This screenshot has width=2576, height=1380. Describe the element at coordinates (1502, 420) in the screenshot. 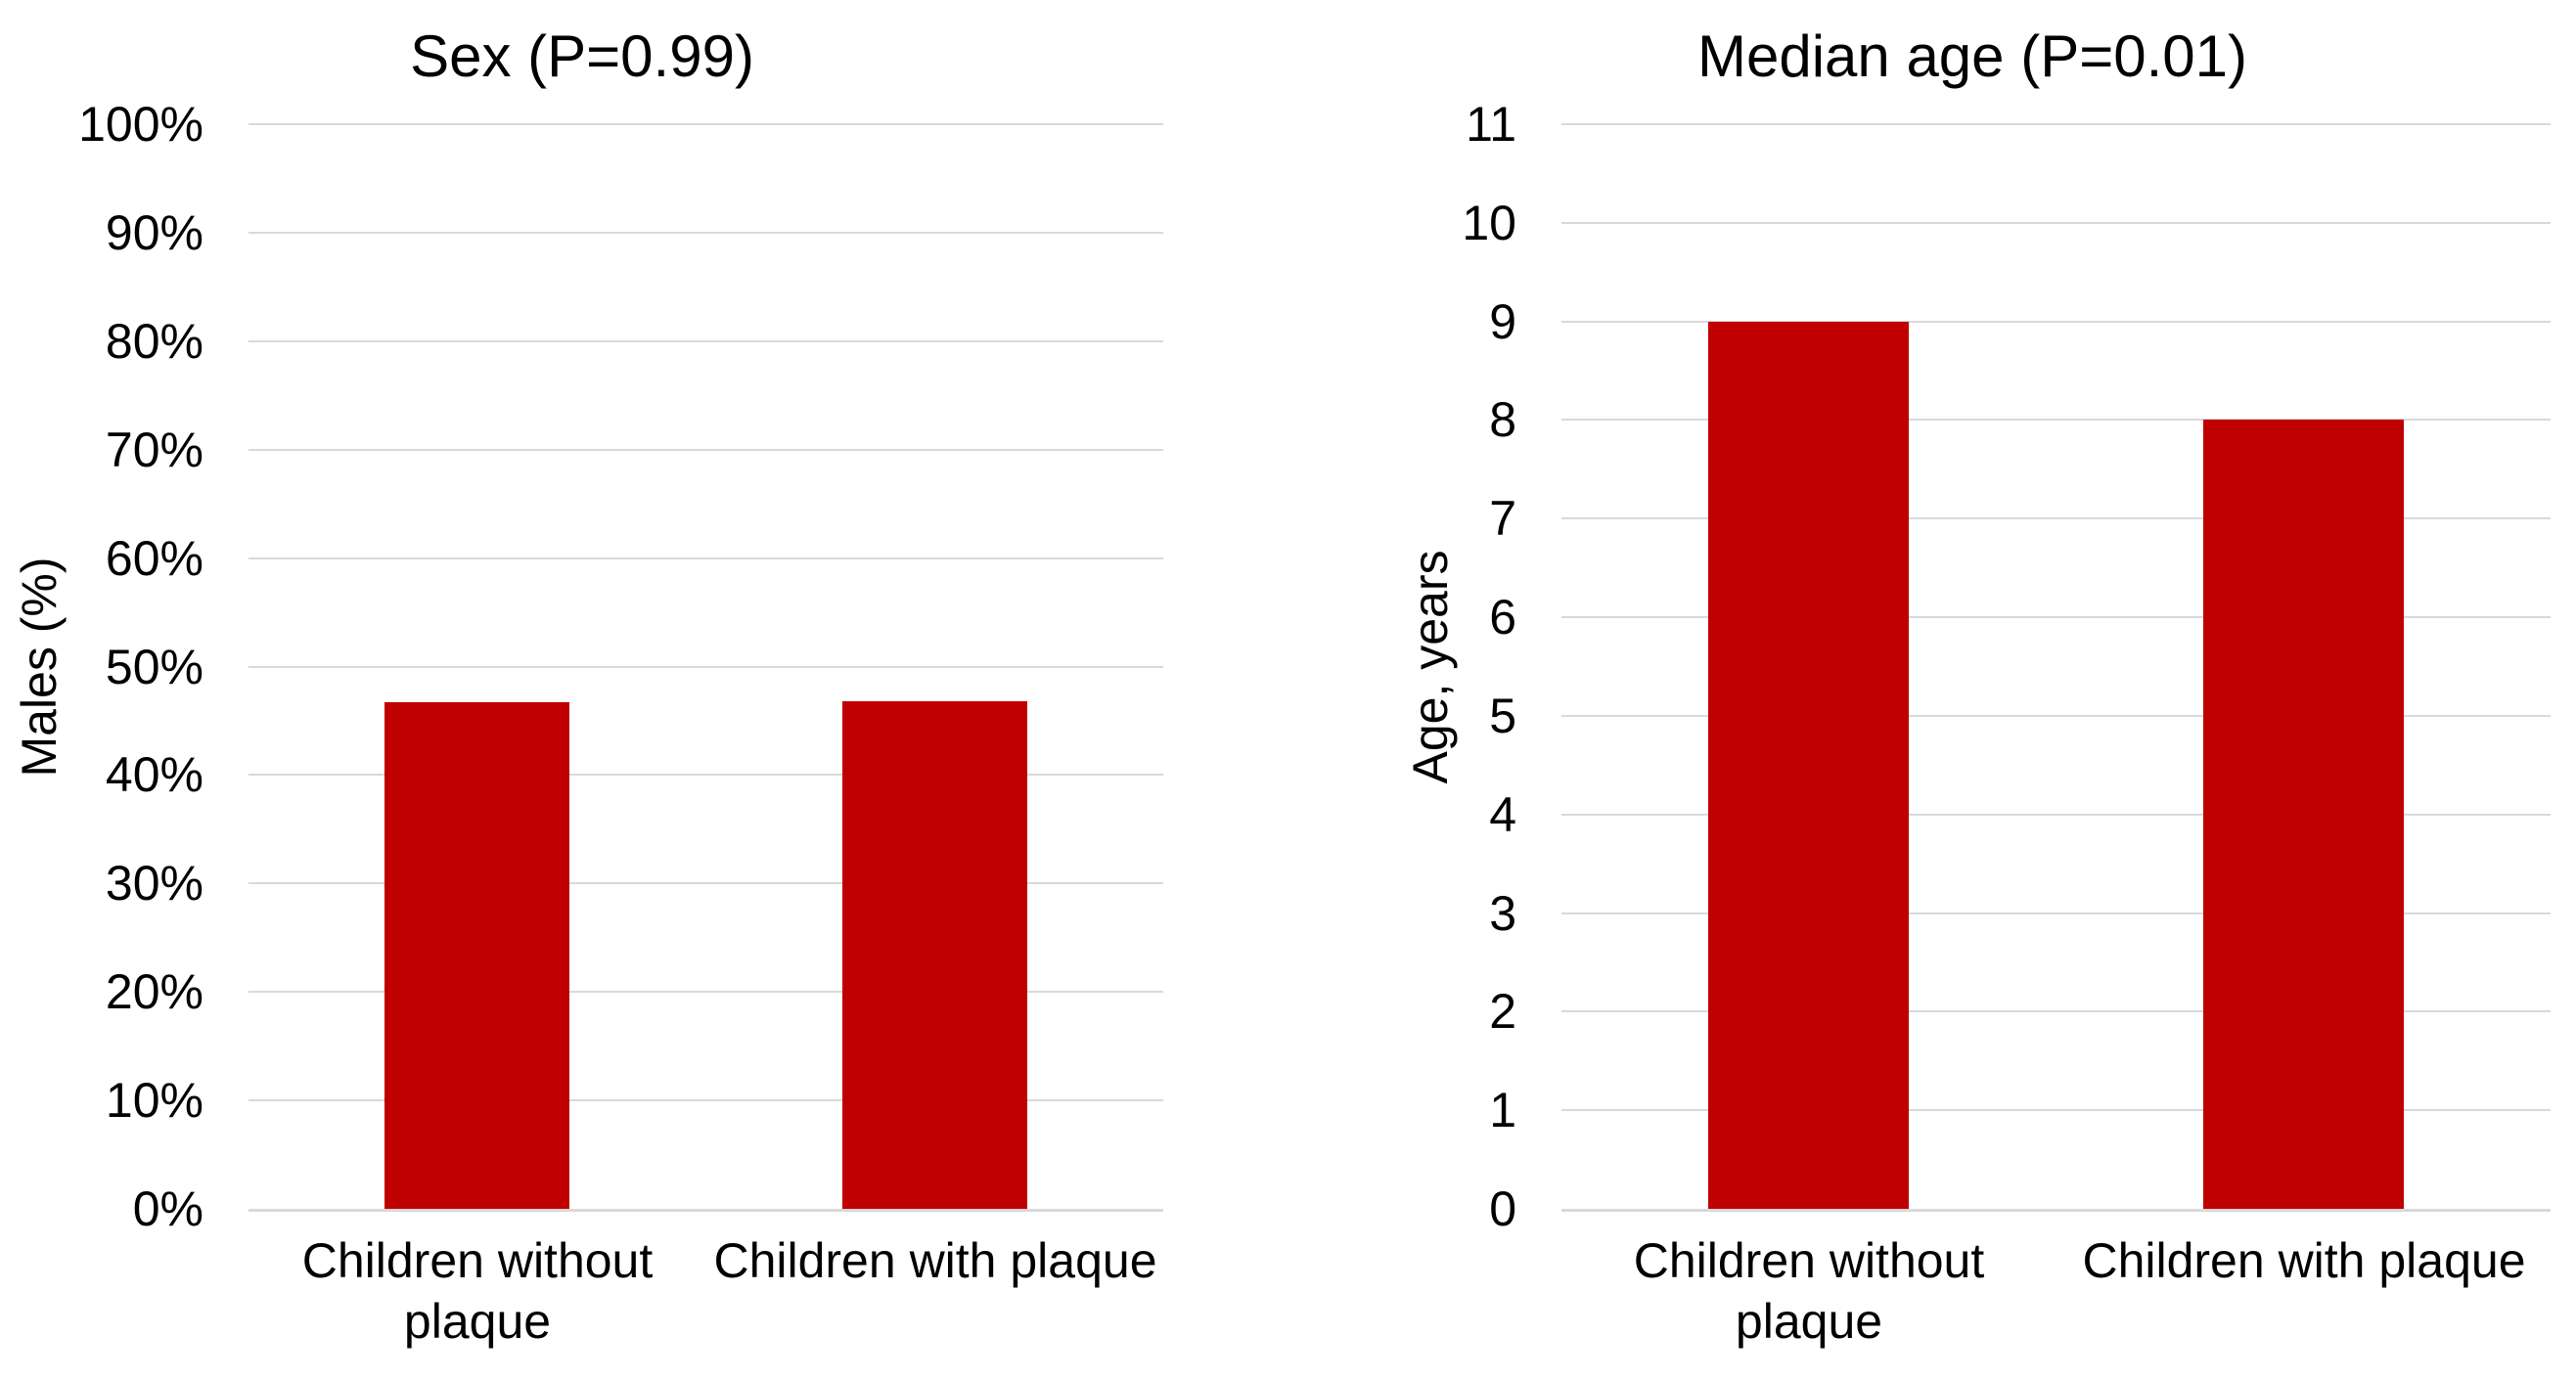

I see `y-tick-label: 8` at that location.